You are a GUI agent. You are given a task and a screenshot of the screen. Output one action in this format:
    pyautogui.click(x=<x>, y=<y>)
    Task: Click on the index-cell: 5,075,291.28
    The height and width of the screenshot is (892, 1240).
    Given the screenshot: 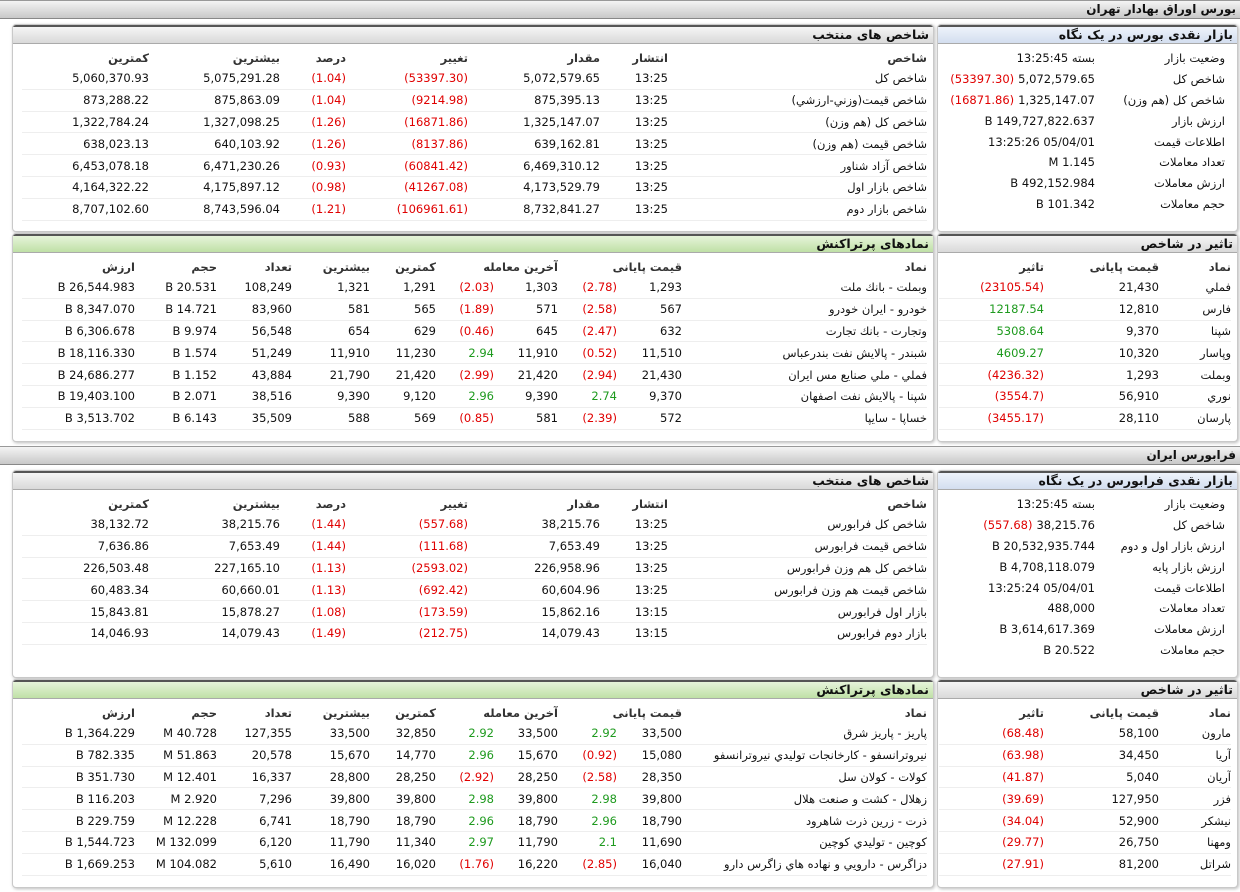 What is the action you would take?
    pyautogui.click(x=214, y=79)
    